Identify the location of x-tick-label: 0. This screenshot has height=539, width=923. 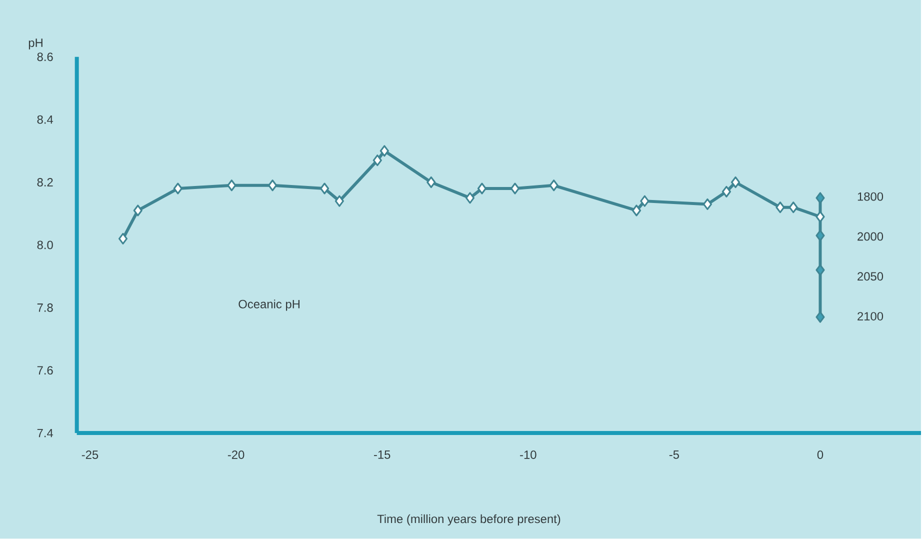
(820, 455).